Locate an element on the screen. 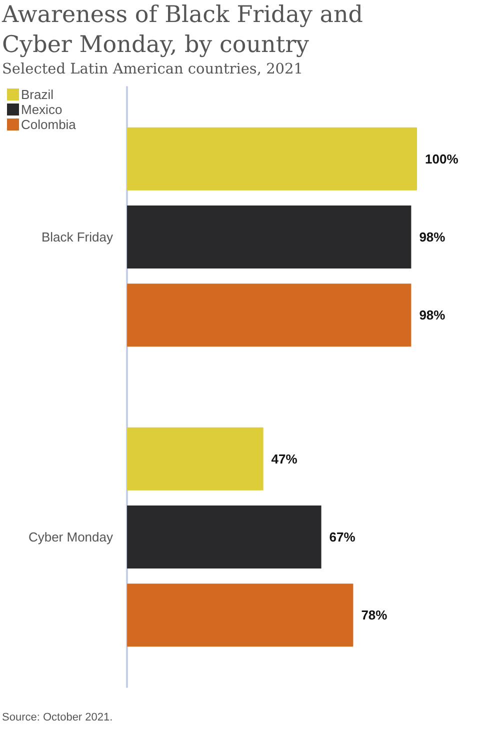  data-label: 67% is located at coordinates (342, 537).